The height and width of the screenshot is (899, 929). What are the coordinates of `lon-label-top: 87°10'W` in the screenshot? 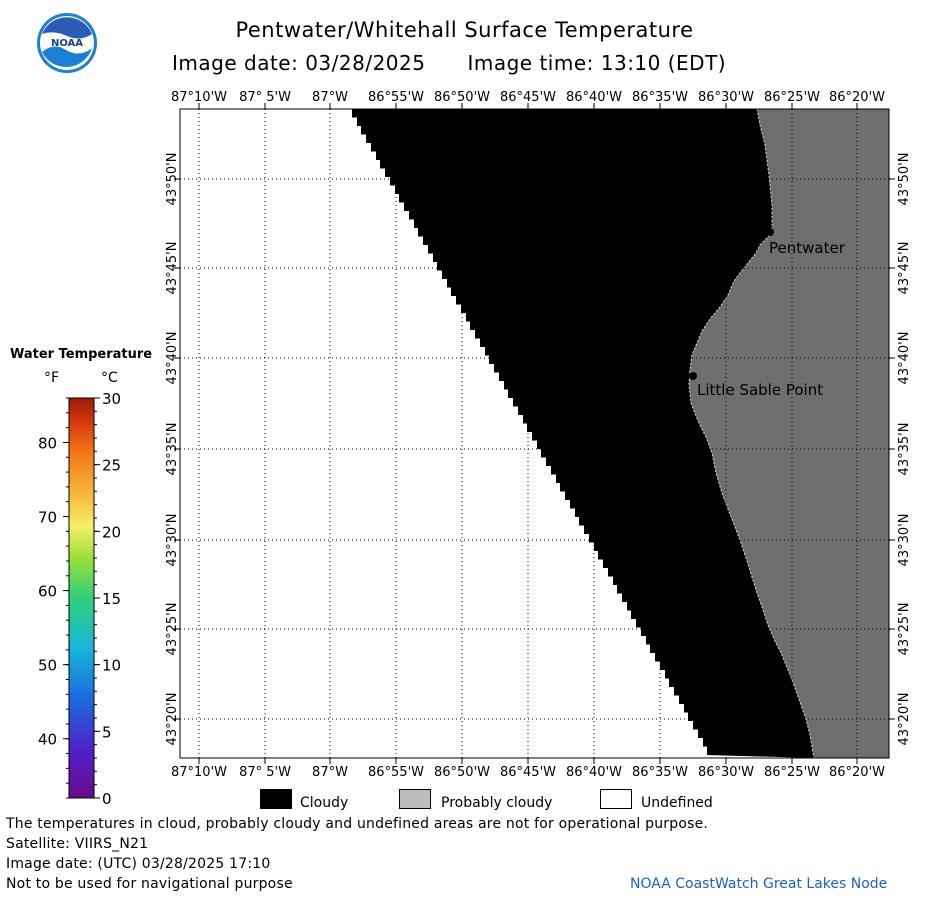 It's located at (199, 97).